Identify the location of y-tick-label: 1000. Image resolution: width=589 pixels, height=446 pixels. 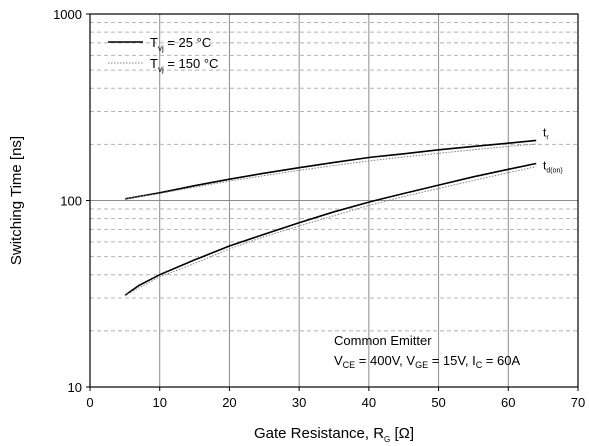
(67, 14).